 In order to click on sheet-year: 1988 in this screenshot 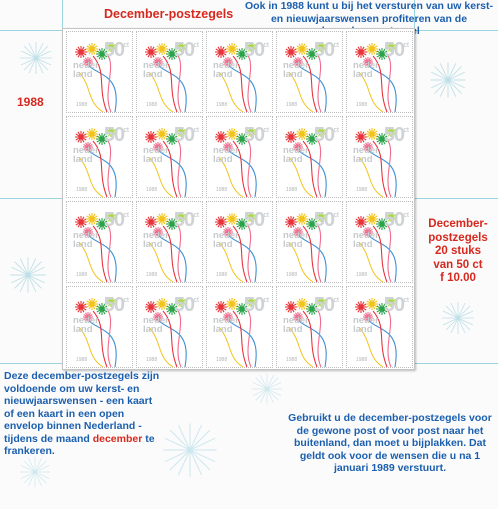, I will do `click(30, 102)`.